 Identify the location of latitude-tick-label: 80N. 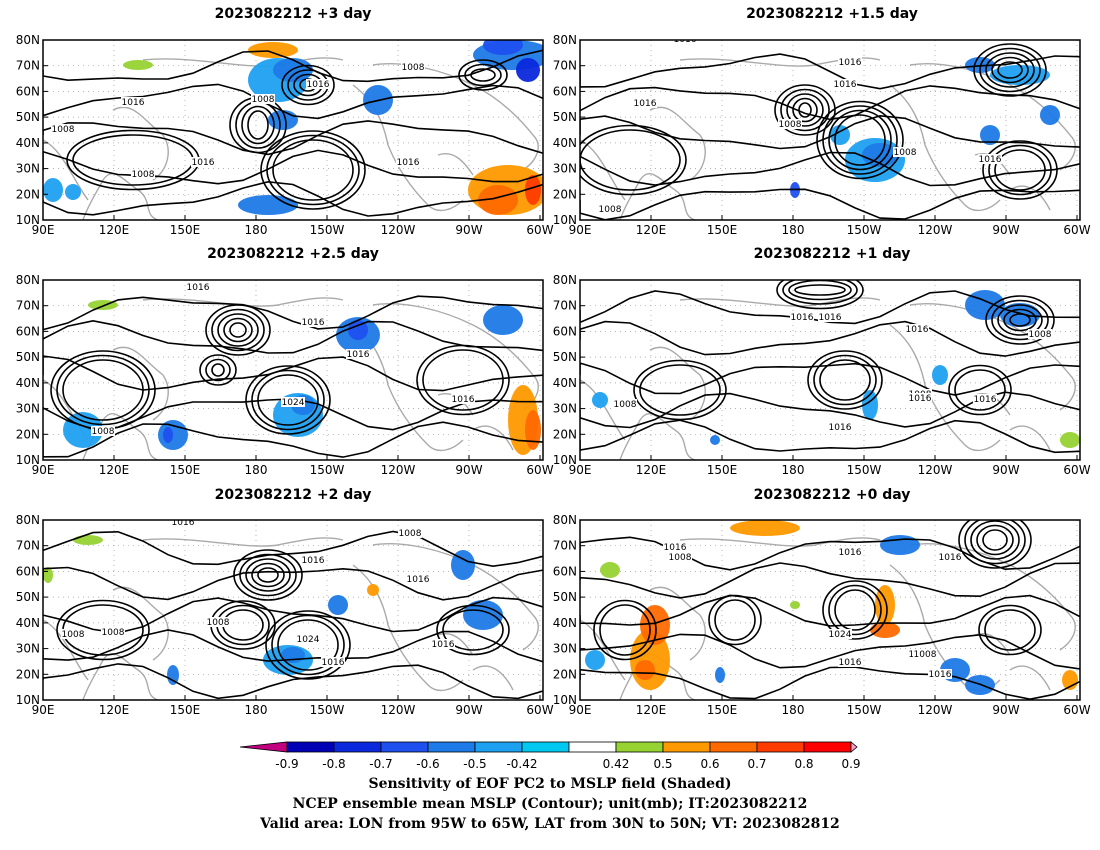
(565, 40).